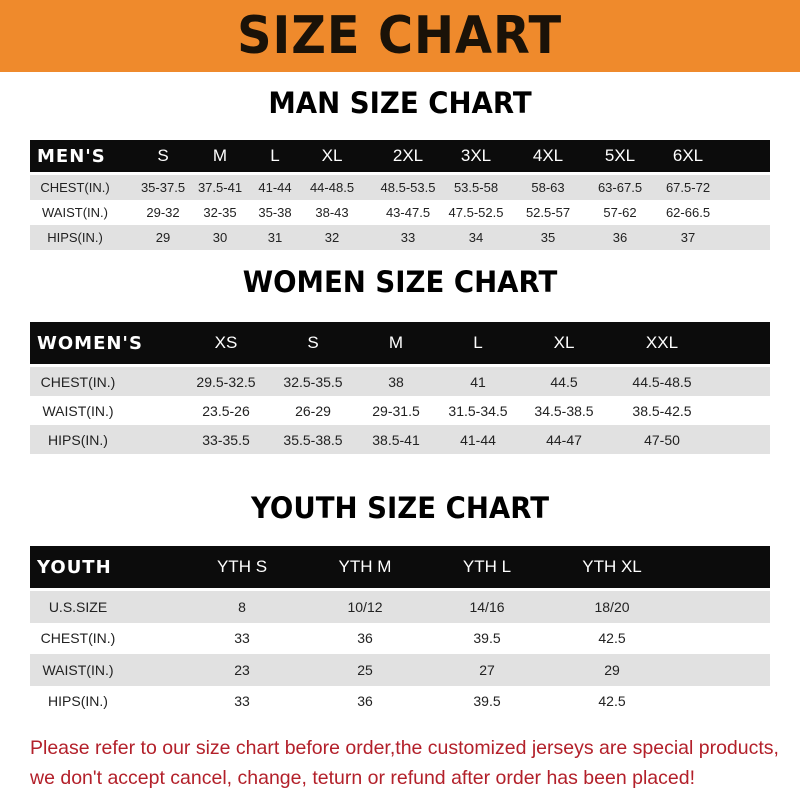  I want to click on measurement-value: 30, so click(220, 237).